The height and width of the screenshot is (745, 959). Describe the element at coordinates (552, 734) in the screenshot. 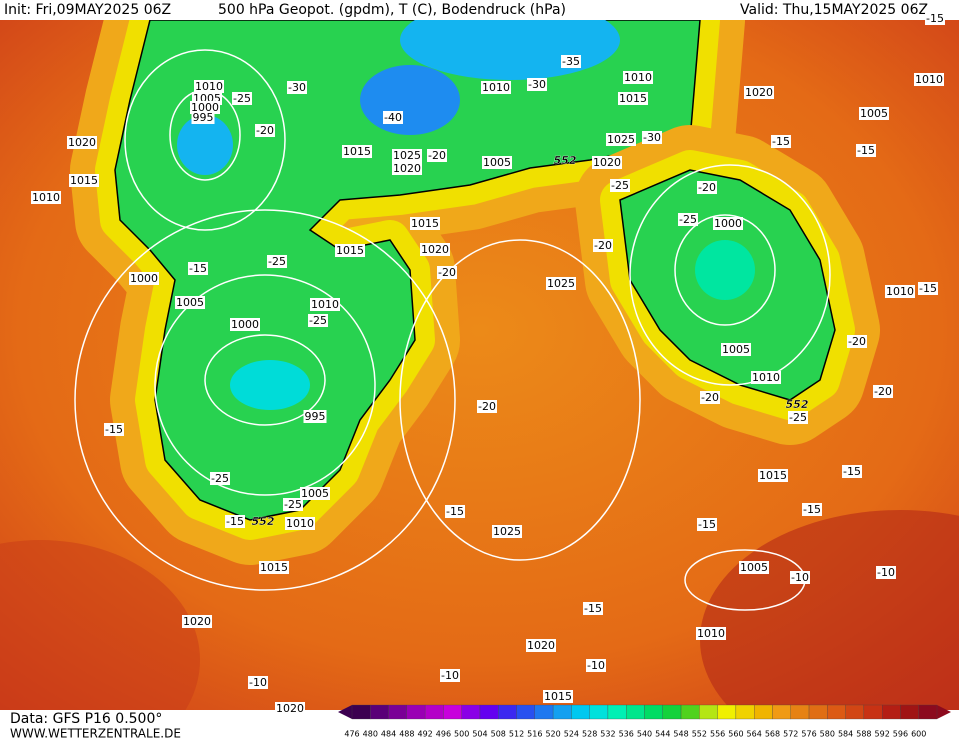

I see `legend-label: 520` at that location.